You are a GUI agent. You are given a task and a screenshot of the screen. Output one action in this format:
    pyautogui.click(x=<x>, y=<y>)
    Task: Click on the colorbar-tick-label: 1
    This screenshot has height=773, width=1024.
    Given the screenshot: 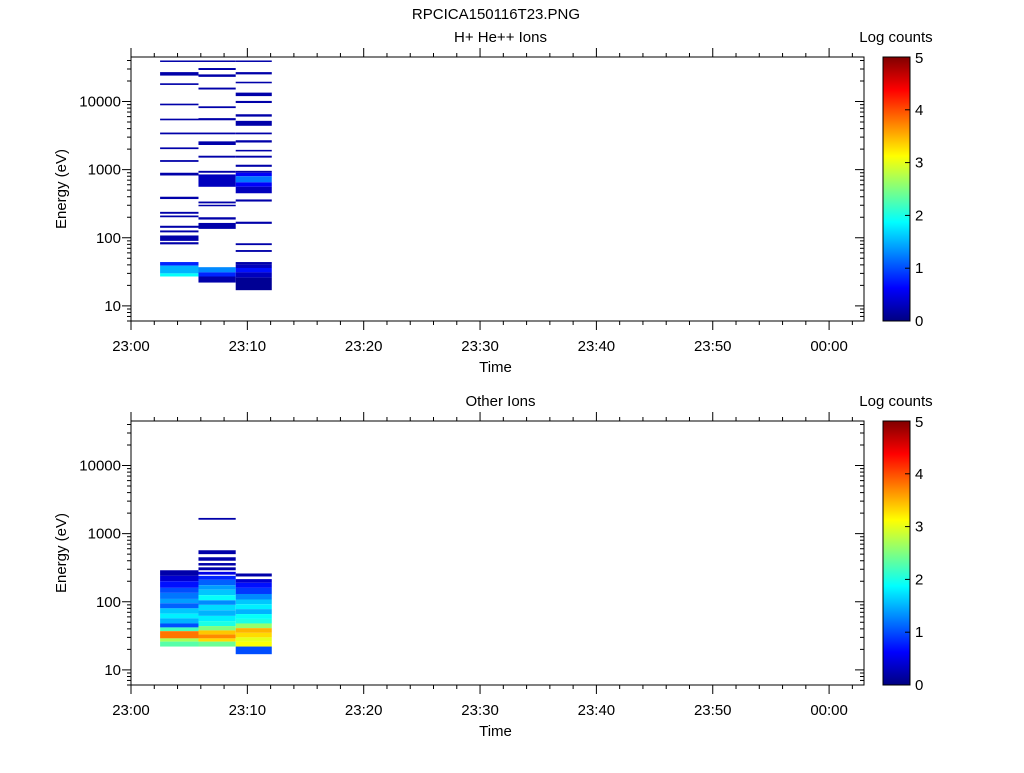 What is the action you would take?
    pyautogui.click(x=919, y=632)
    